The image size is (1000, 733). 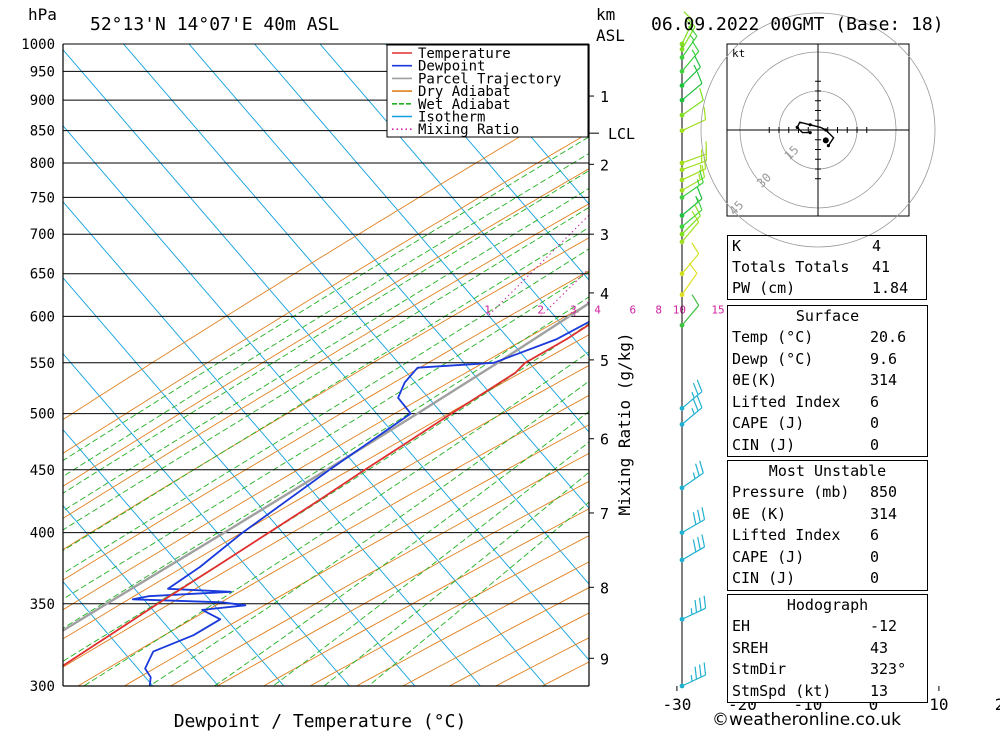 What do you see at coordinates (884, 380) in the screenshot?
I see `surface-row-value: 314` at bounding box center [884, 380].